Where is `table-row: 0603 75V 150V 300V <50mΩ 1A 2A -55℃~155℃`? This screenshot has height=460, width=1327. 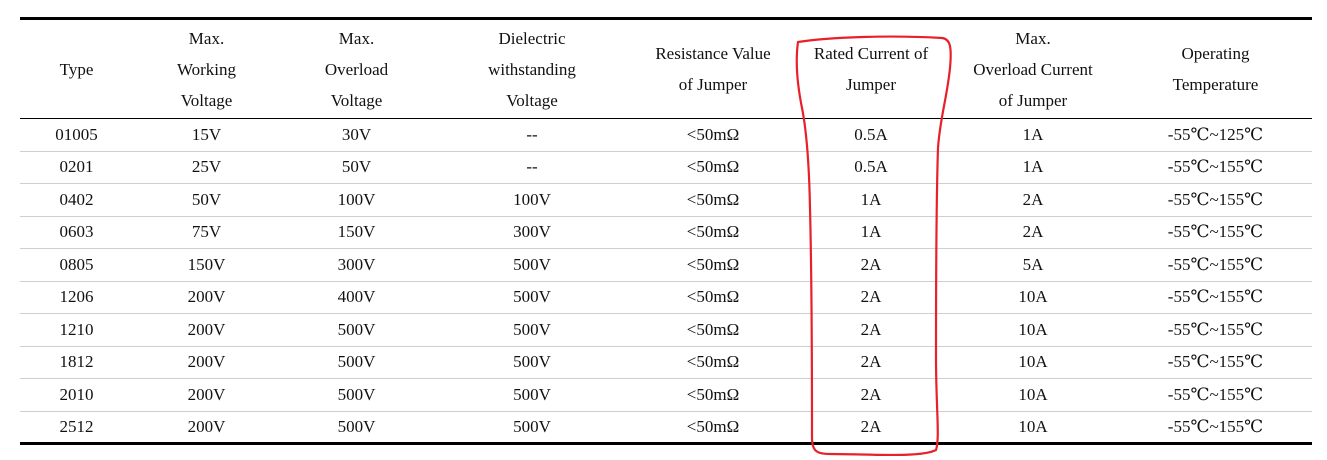 table-row: 0603 75V 150V 300V <50mΩ 1A 2A -55℃~155℃ is located at coordinates (666, 232).